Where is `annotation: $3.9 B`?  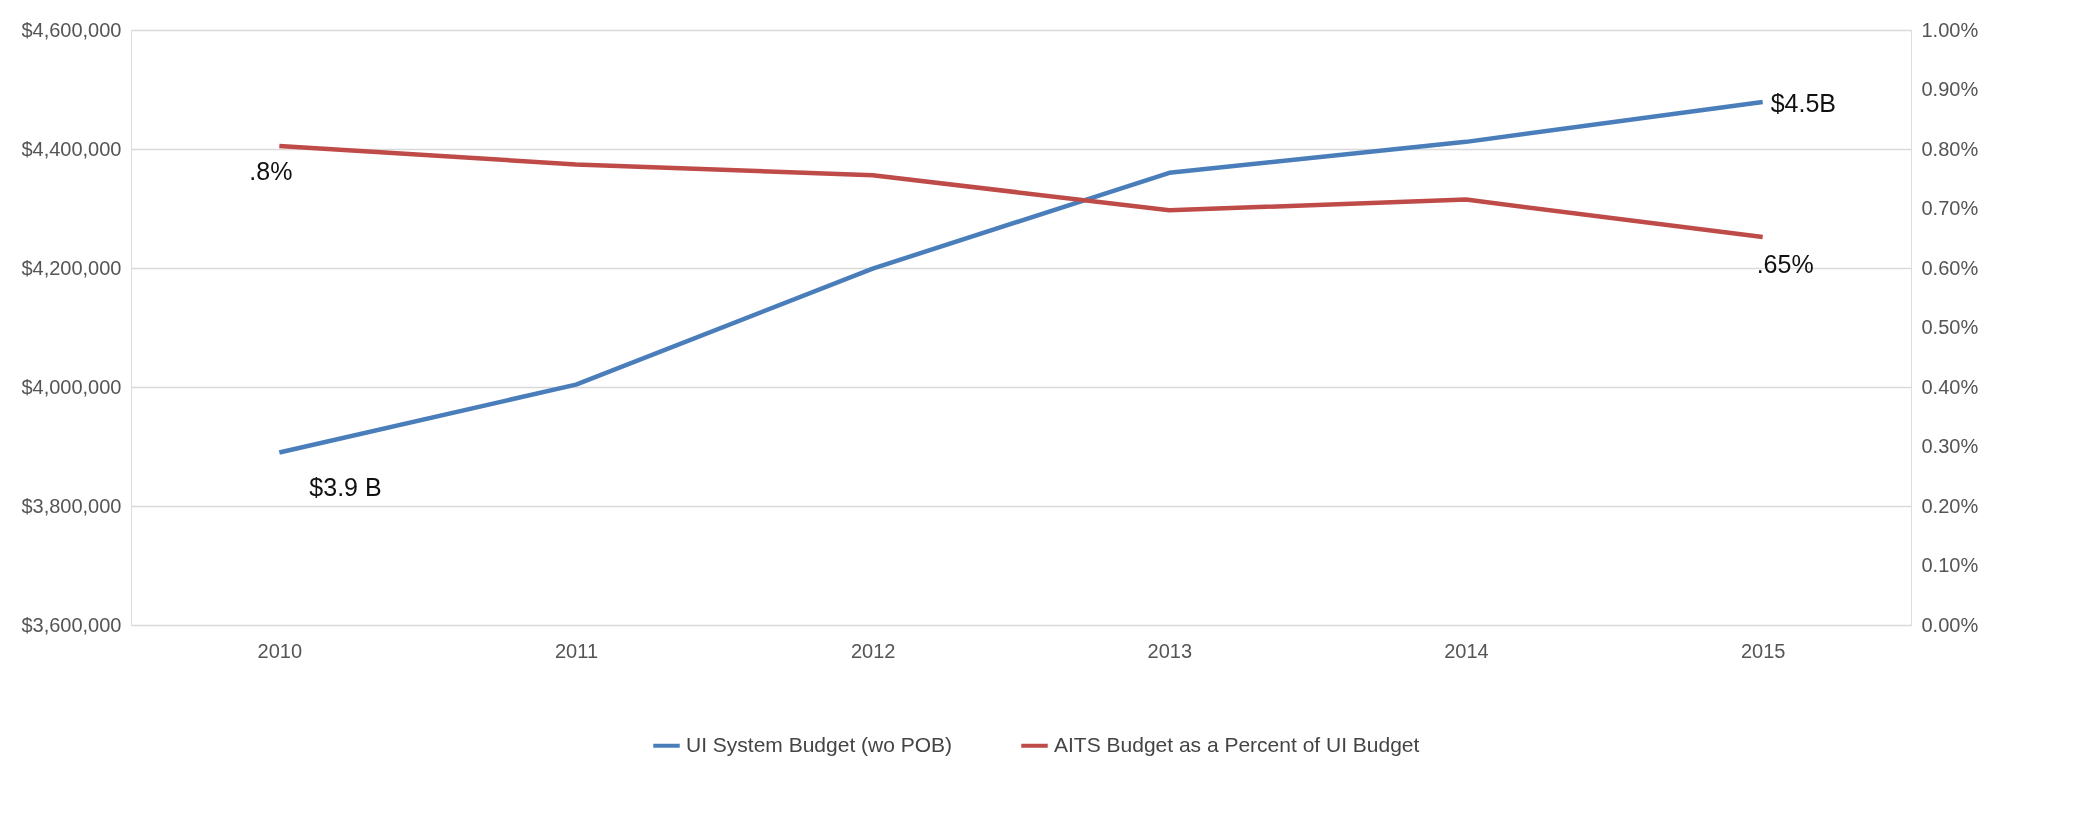
annotation: $3.9 B is located at coordinates (345, 487).